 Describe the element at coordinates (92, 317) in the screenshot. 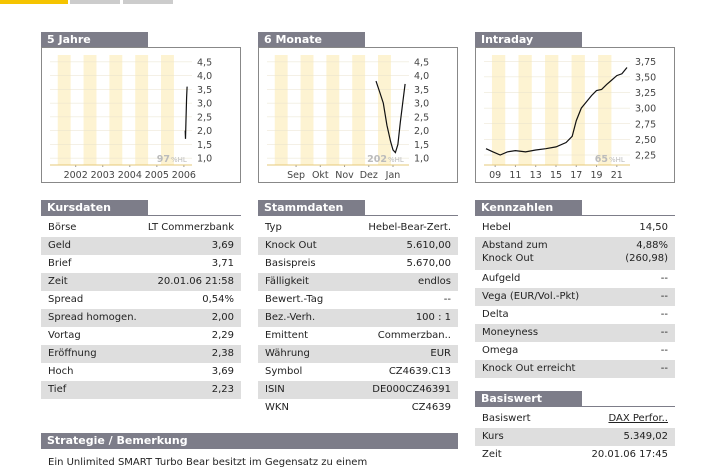

I see `row-label: Spread homogen.` at that location.